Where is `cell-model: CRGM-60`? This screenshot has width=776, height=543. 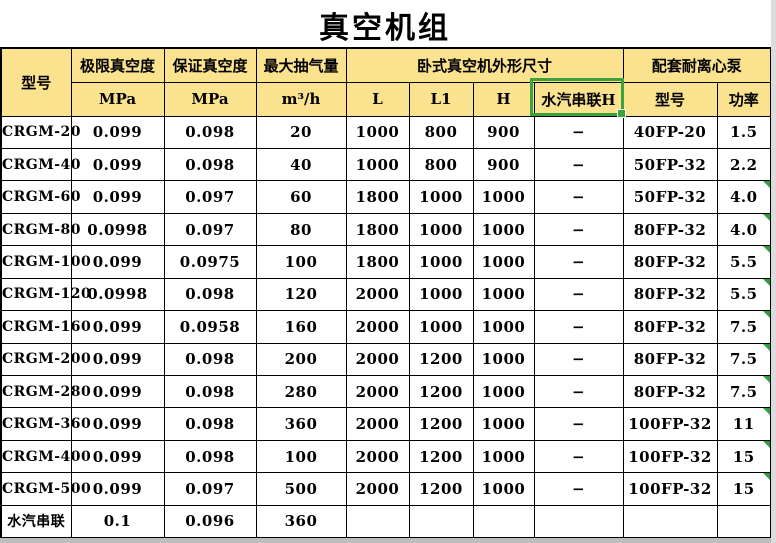 cell-model: CRGM-60 is located at coordinates (40, 197).